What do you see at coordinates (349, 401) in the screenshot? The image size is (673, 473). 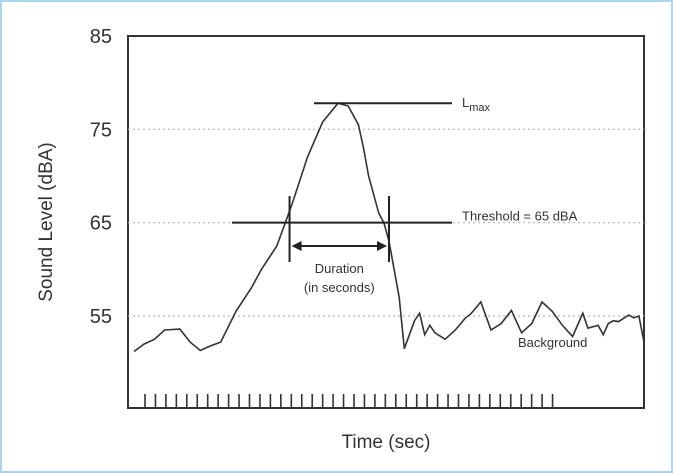 I see `x-tick-marks` at bounding box center [349, 401].